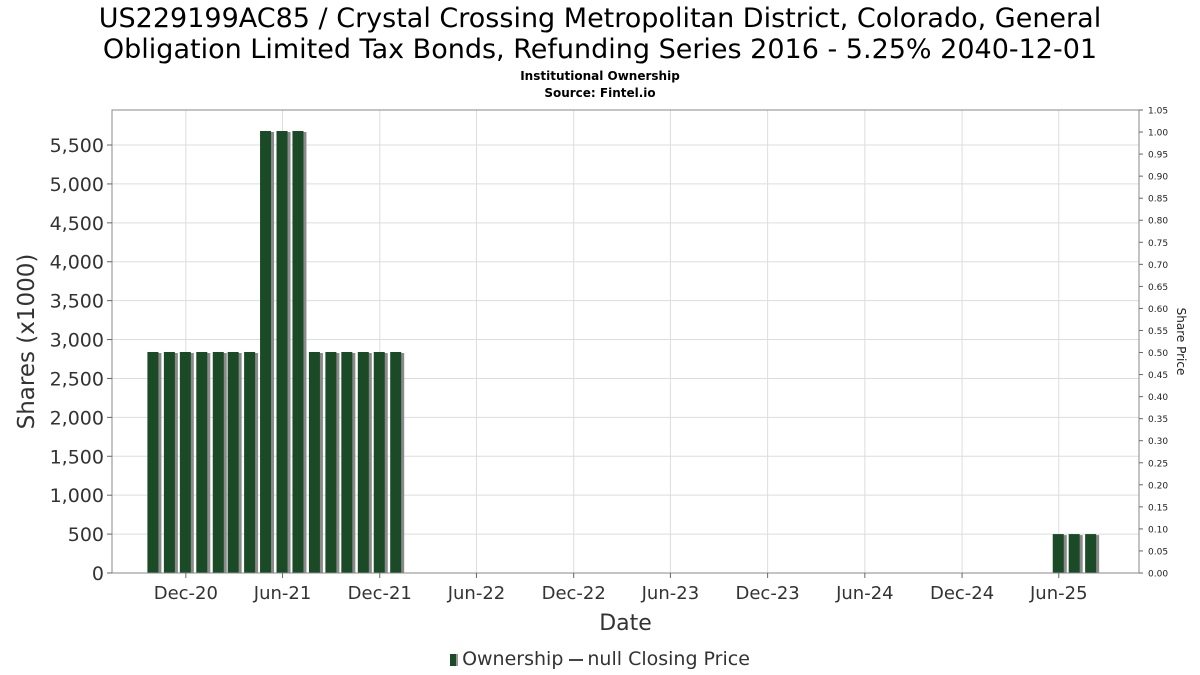  I want to click on y-tick-label: 3,000, so click(77, 341).